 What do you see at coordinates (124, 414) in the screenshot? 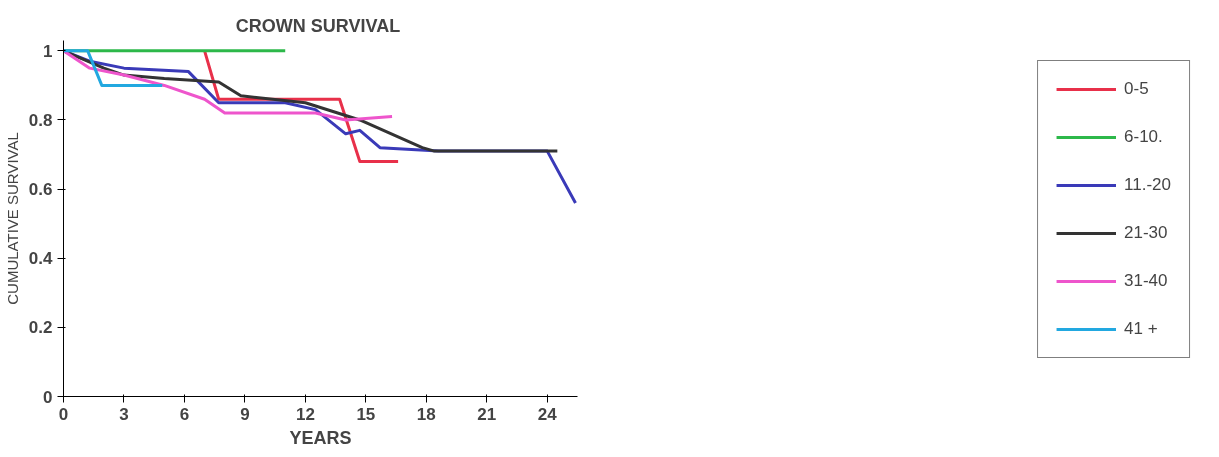
I see `x-tick-label: 3` at bounding box center [124, 414].